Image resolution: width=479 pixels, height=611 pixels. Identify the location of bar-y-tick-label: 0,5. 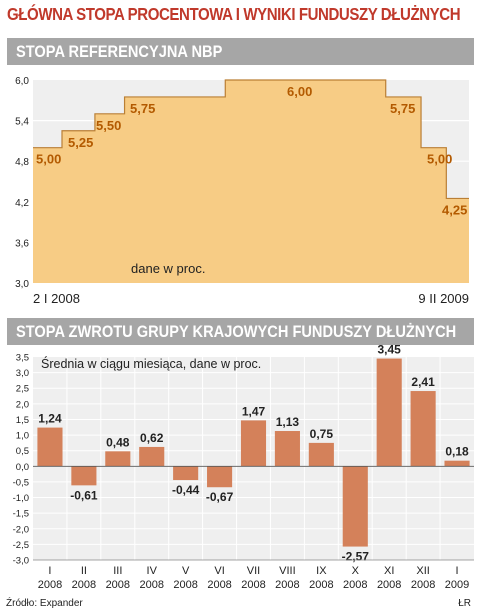
(22, 451).